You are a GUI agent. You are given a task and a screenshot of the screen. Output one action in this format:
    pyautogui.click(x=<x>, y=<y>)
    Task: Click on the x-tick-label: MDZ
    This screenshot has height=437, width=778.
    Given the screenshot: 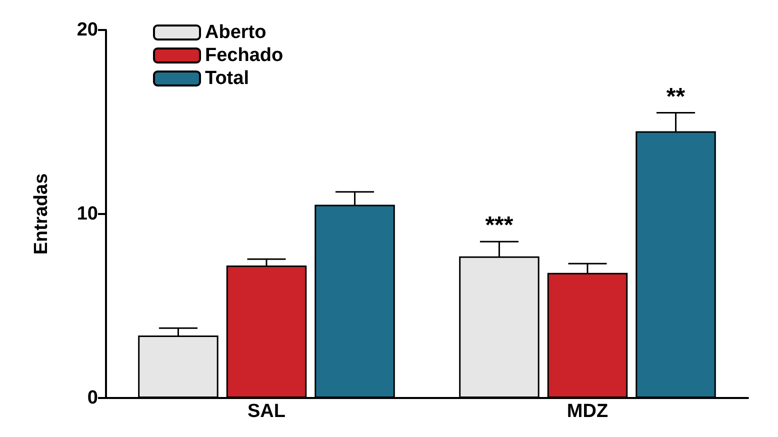 What is the action you would take?
    pyautogui.click(x=587, y=411)
    